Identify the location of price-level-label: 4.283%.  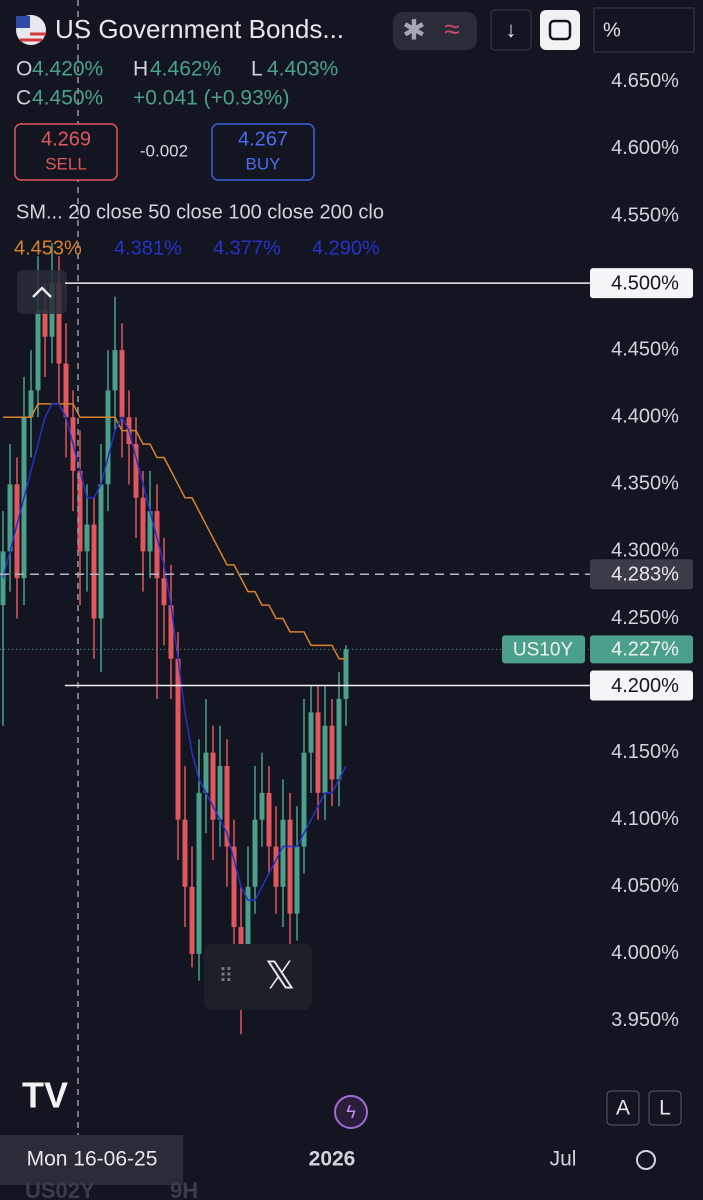
(645, 574).